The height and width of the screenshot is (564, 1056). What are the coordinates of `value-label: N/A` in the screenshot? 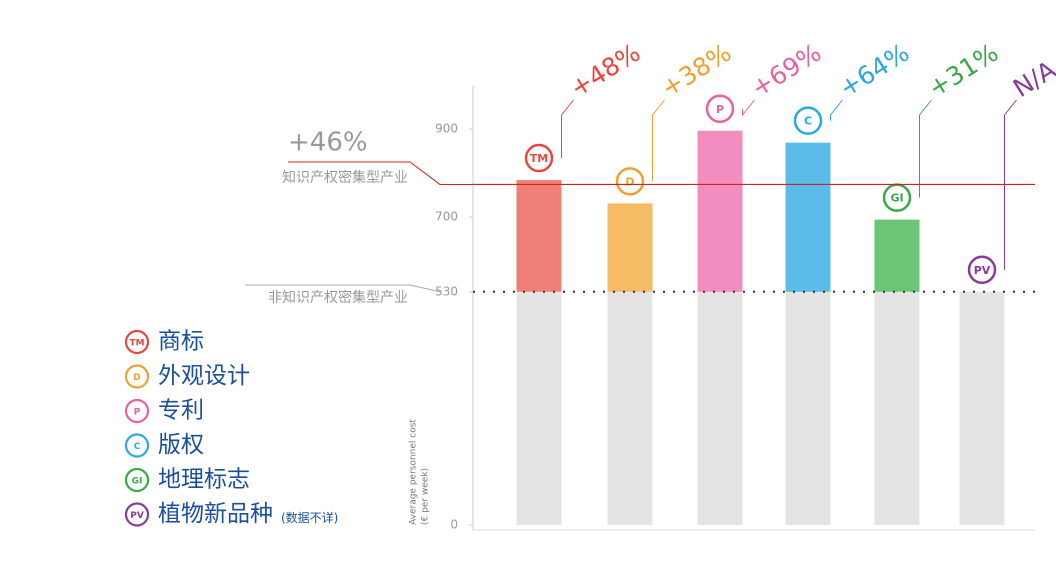 It's located at (1032, 79).